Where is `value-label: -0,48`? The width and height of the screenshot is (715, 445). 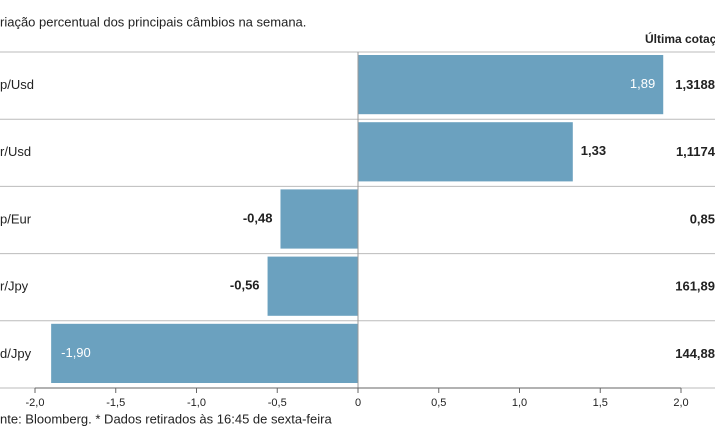 value-label: -0,48 is located at coordinates (258, 217).